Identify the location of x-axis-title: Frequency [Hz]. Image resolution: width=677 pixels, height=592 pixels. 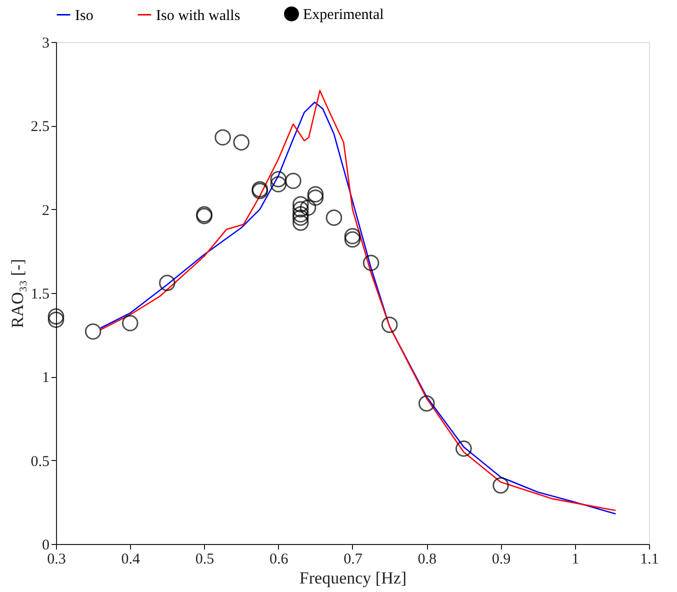
(353, 578).